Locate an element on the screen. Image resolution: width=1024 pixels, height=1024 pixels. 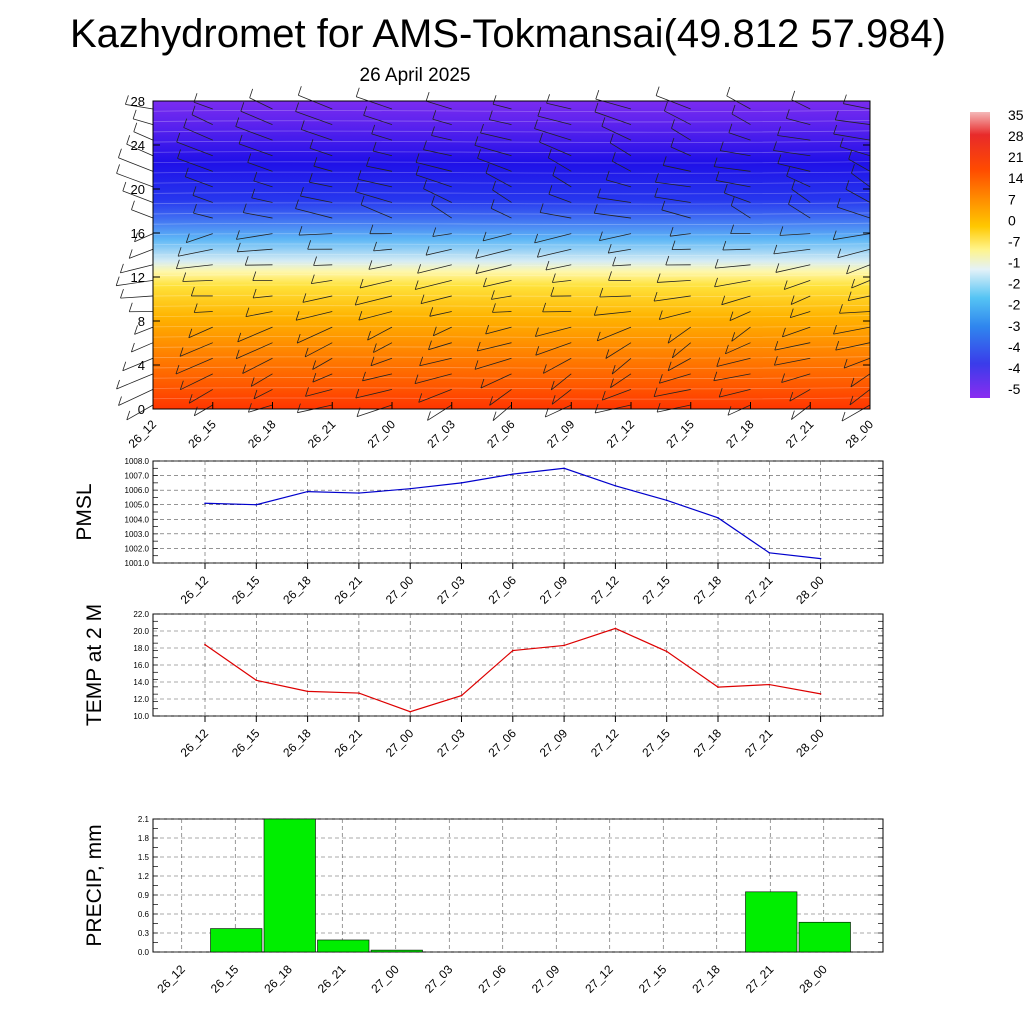
ytick-label: 0.0 is located at coordinates (144, 952).